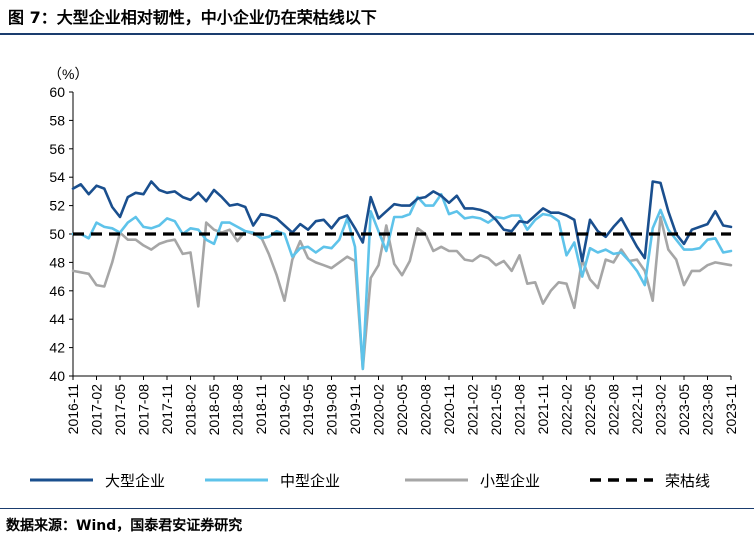 Image resolution: width=754 pixels, height=541 pixels. Describe the element at coordinates (614, 410) in the screenshot. I see `x-tick-label: 2022-08` at that location.